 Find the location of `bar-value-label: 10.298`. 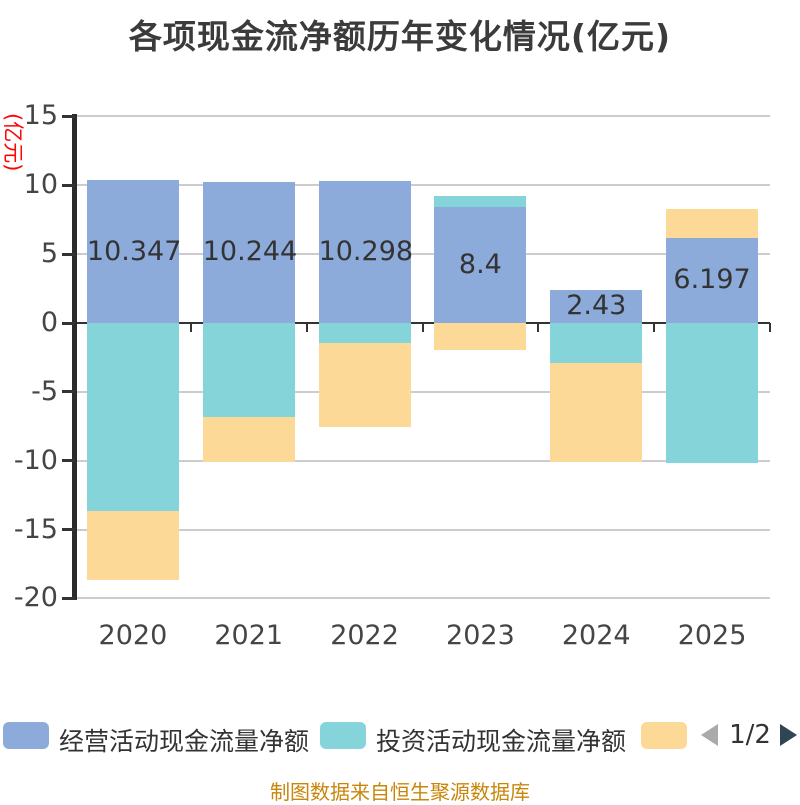

bar-value-label: 10.298 is located at coordinates (366, 252).